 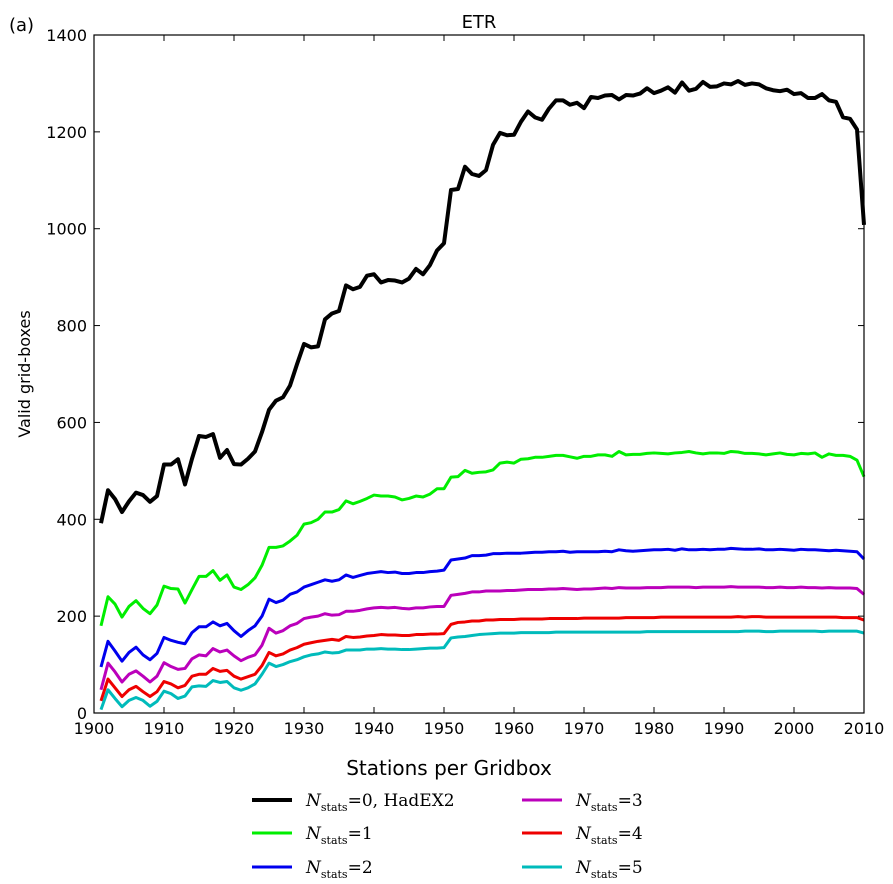 What do you see at coordinates (374, 728) in the screenshot?
I see `x-tick-label: 1940` at bounding box center [374, 728].